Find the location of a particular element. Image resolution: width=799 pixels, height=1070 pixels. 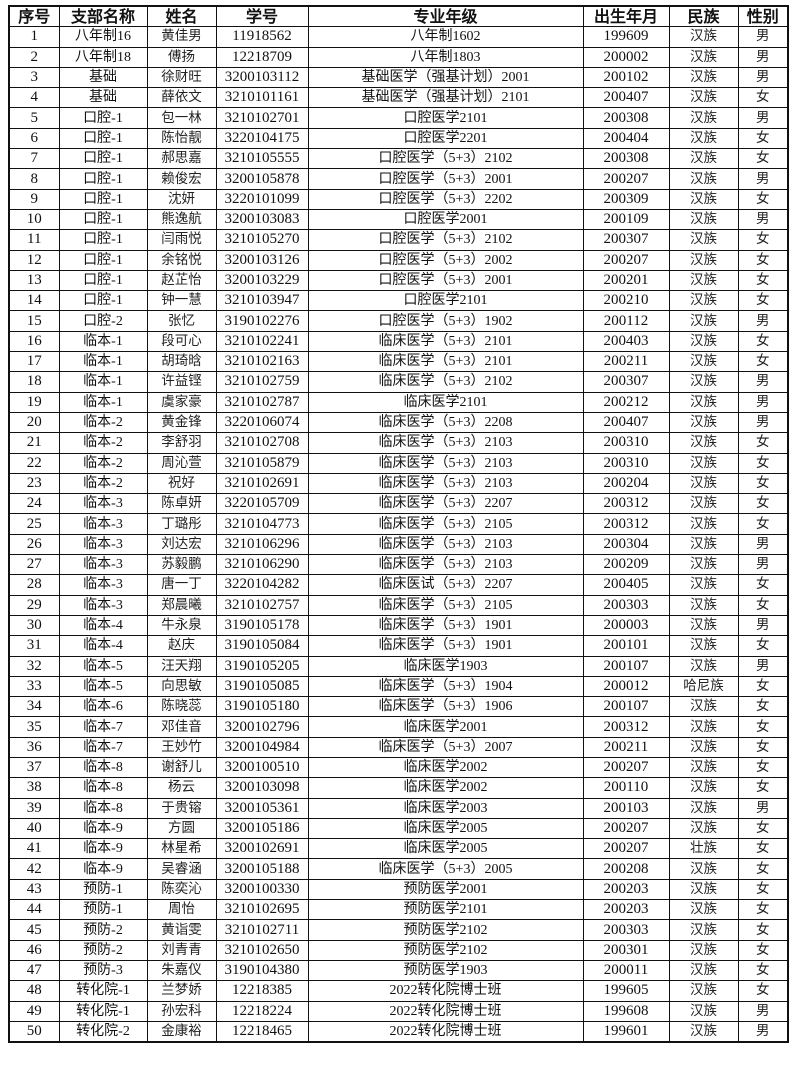

cell-major-grade: 口腔医学（5+3）2001 is located at coordinates (445, 280).